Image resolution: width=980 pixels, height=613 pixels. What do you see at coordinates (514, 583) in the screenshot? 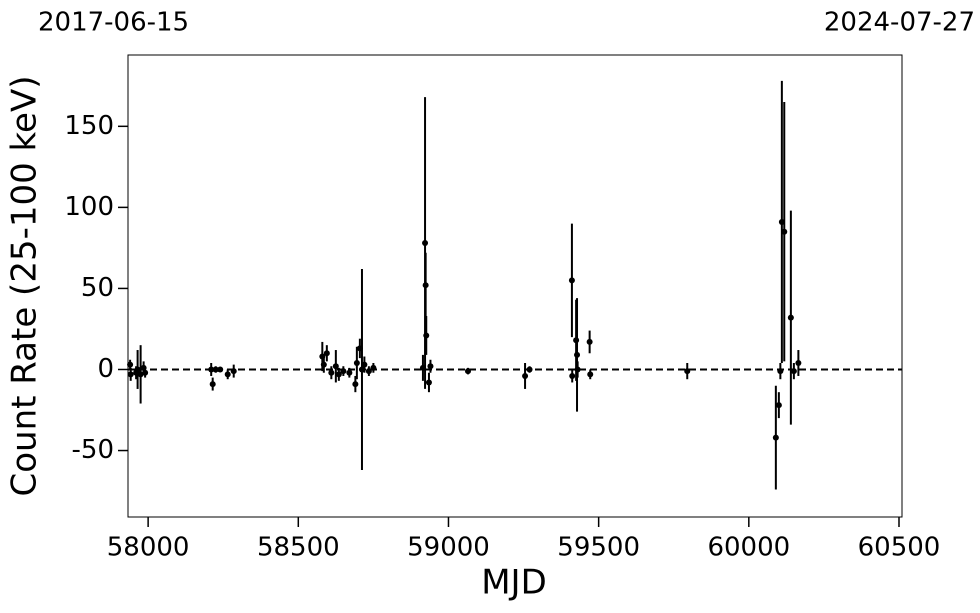
I see `x-axis-label: MJD` at bounding box center [514, 583].